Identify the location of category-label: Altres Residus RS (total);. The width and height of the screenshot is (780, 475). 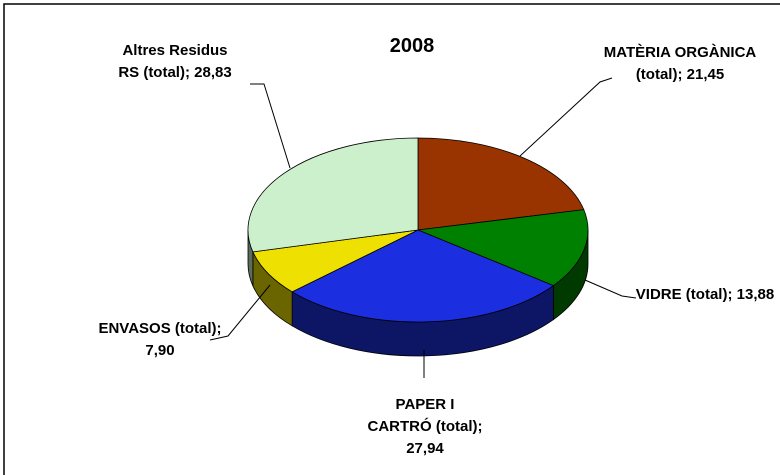
(173, 61).